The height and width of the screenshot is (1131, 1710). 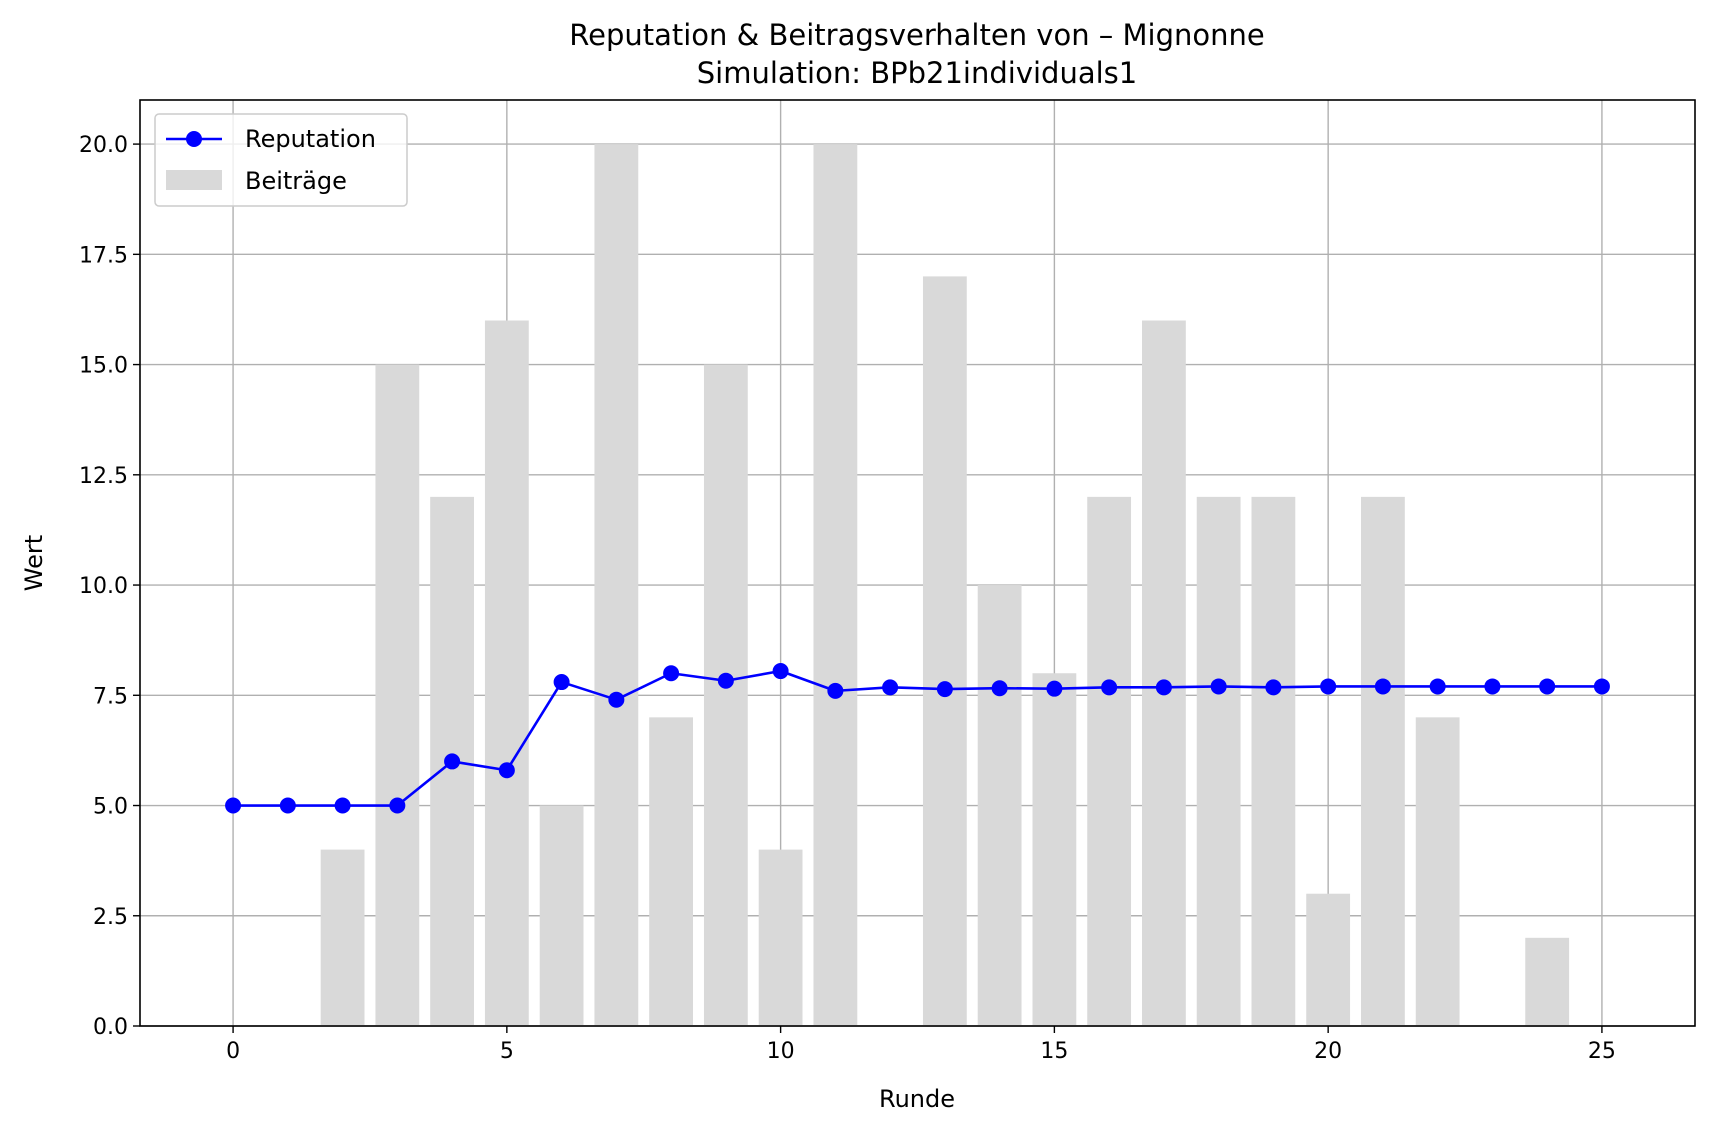 I want to click on x-axis-label: Runde, so click(x=917, y=1099).